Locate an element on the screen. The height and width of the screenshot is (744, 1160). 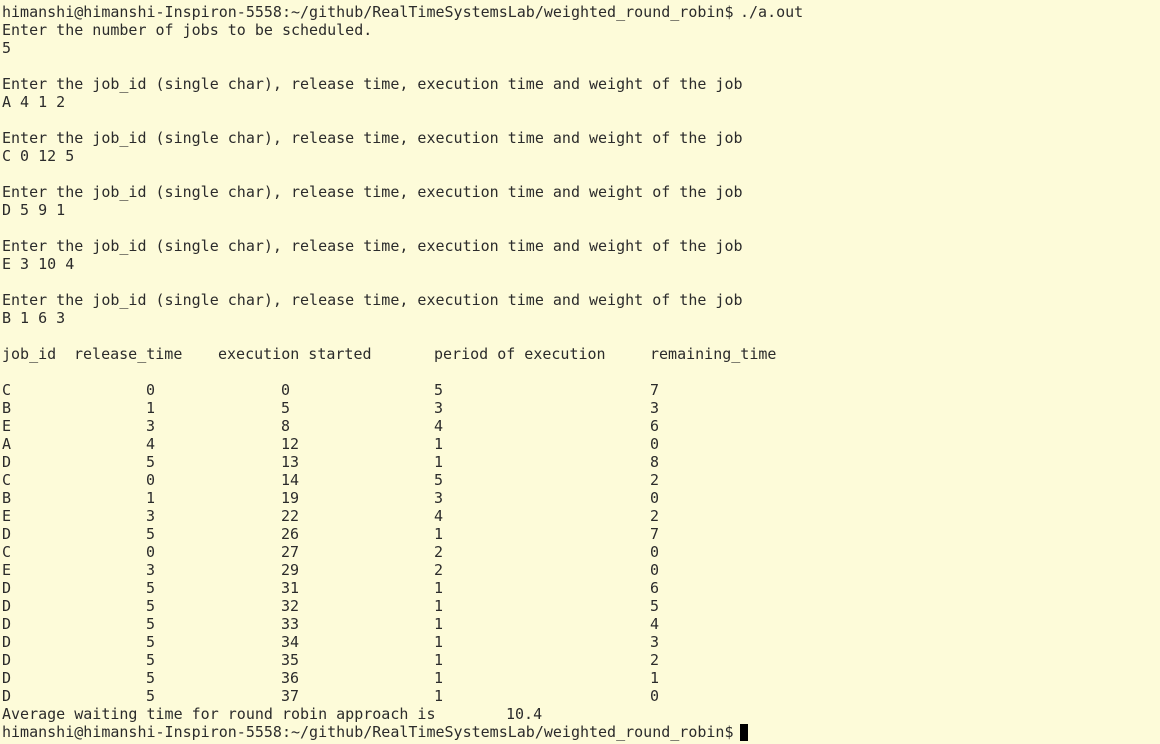
table-header: job_id is located at coordinates (29, 354).